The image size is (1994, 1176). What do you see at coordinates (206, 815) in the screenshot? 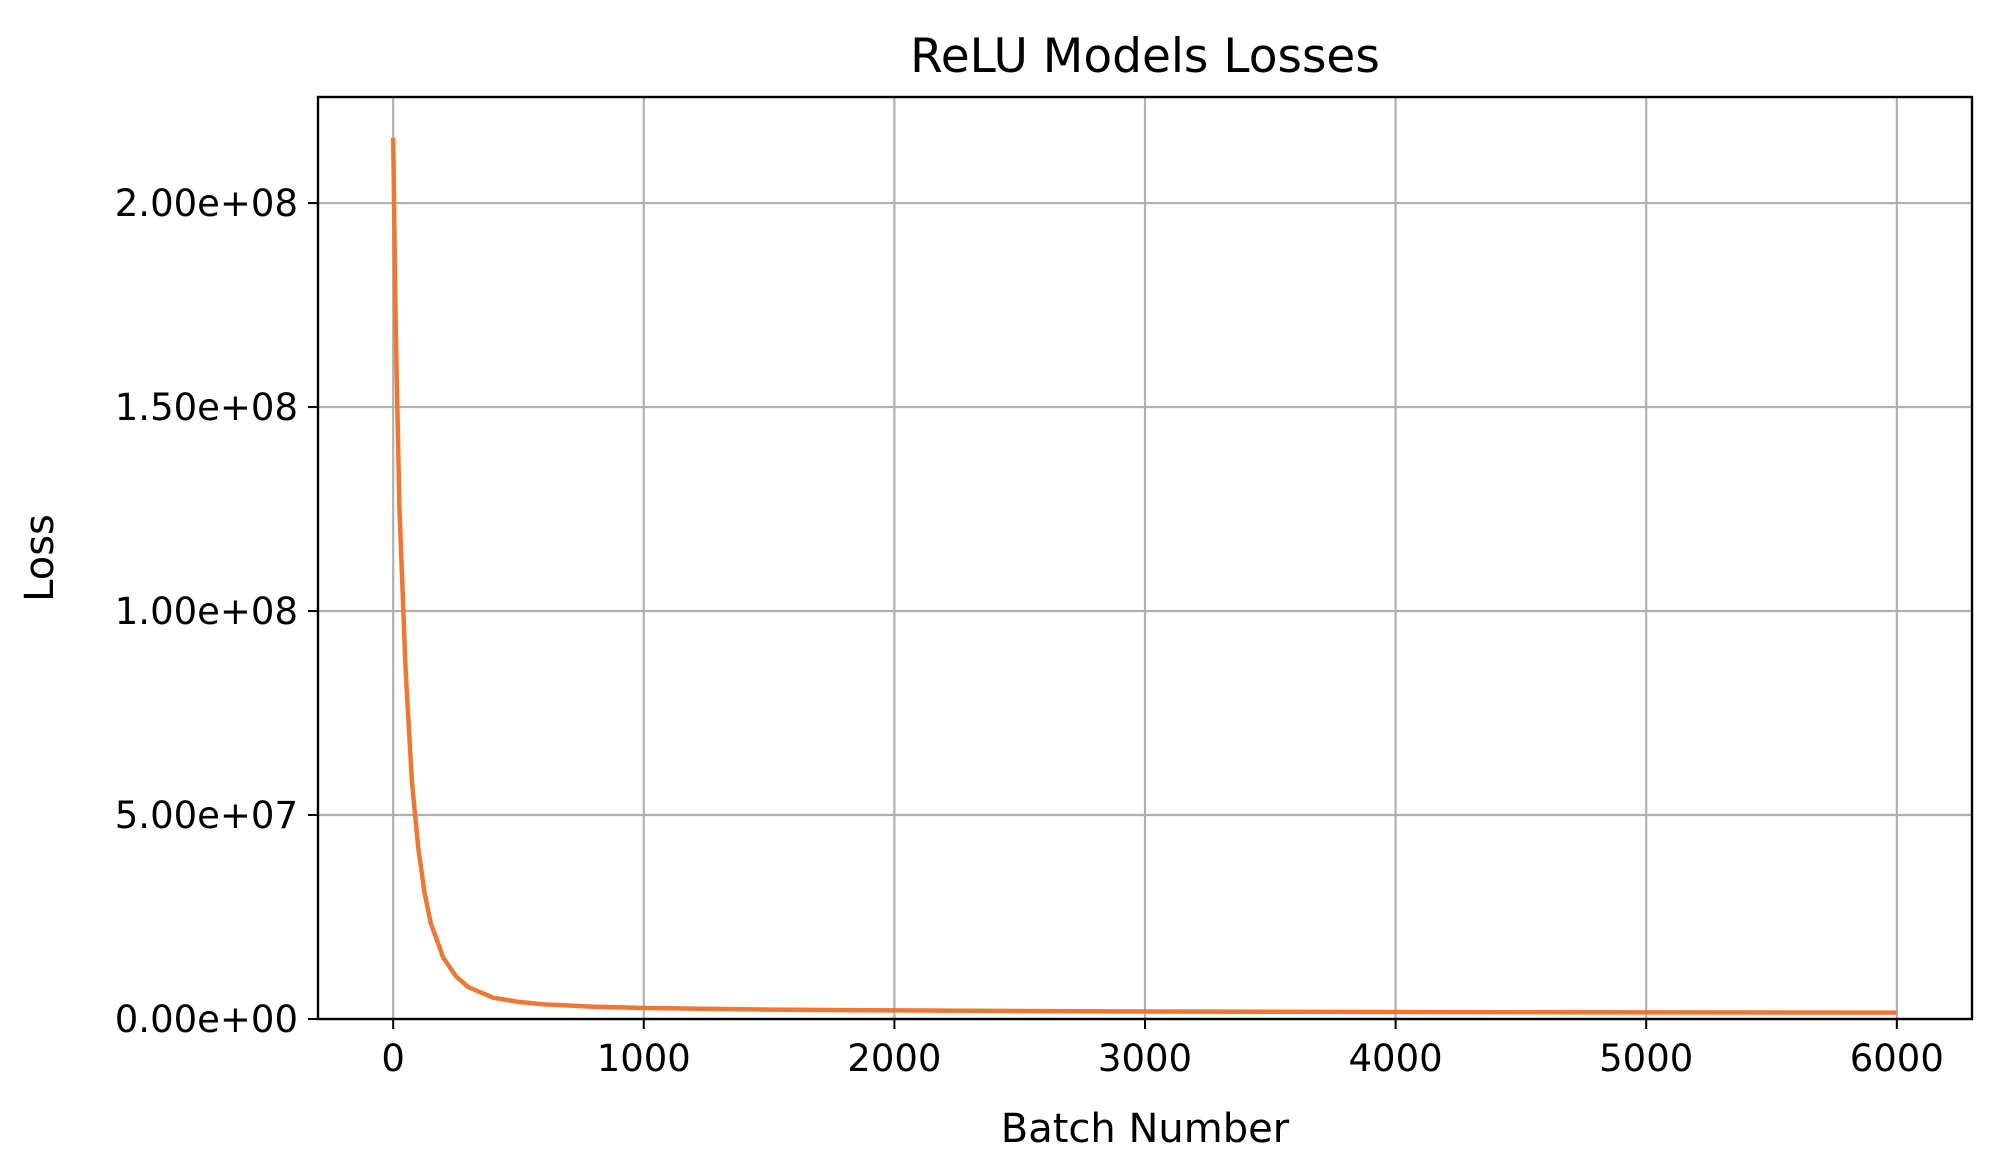
I see `y-tick-label: 5.00e+07` at bounding box center [206, 815].